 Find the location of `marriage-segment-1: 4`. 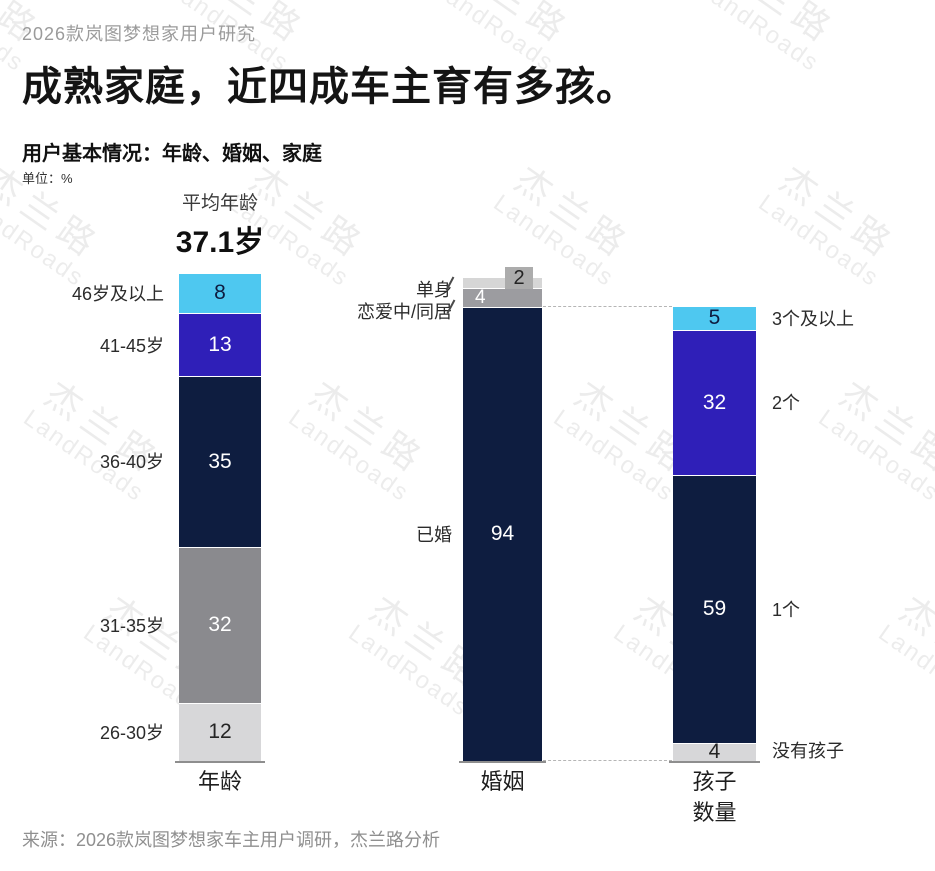

marriage-segment-1: 4 is located at coordinates (502, 297).